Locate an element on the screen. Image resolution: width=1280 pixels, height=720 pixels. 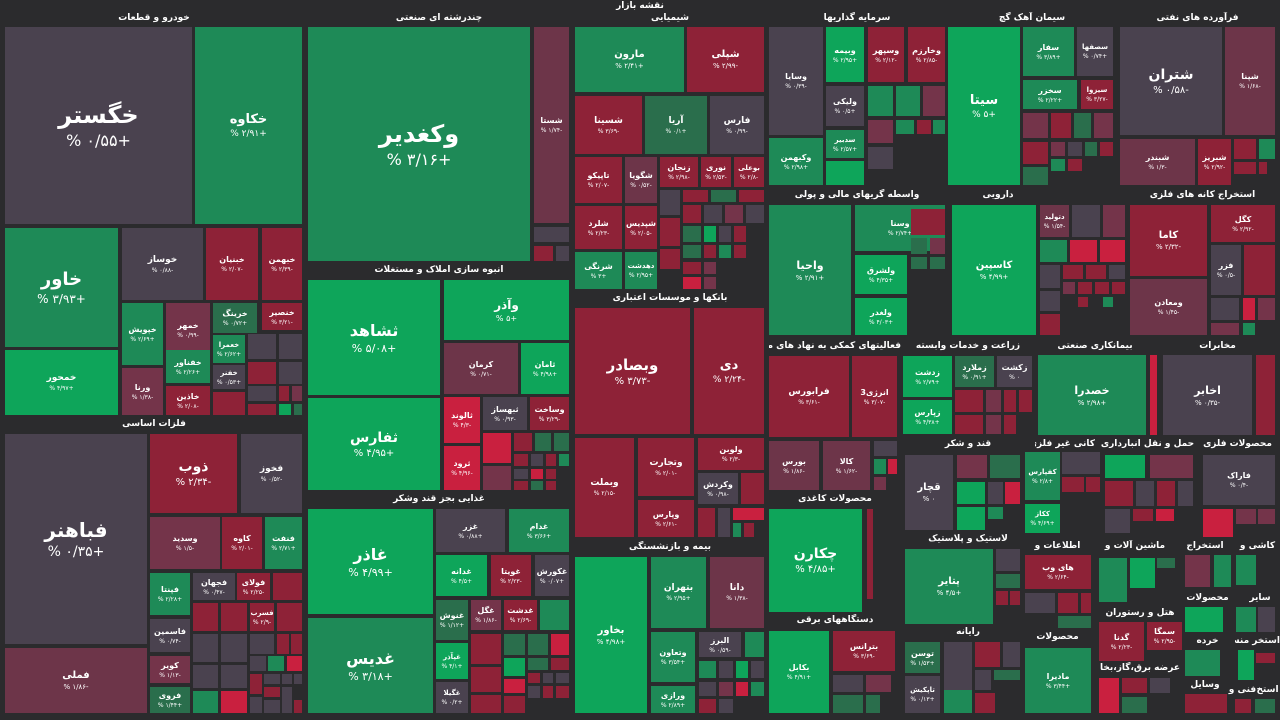
stock-tile: ثبهساز -۰/۹۳ % is located at coordinates (505, 413).